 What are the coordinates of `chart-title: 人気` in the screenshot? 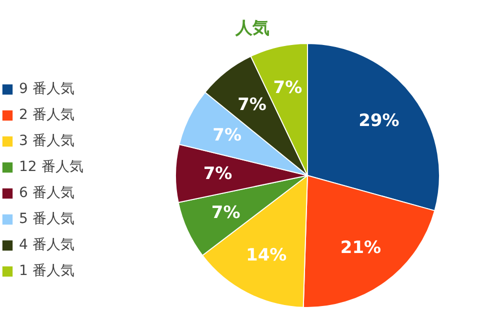 It's located at (252, 28).